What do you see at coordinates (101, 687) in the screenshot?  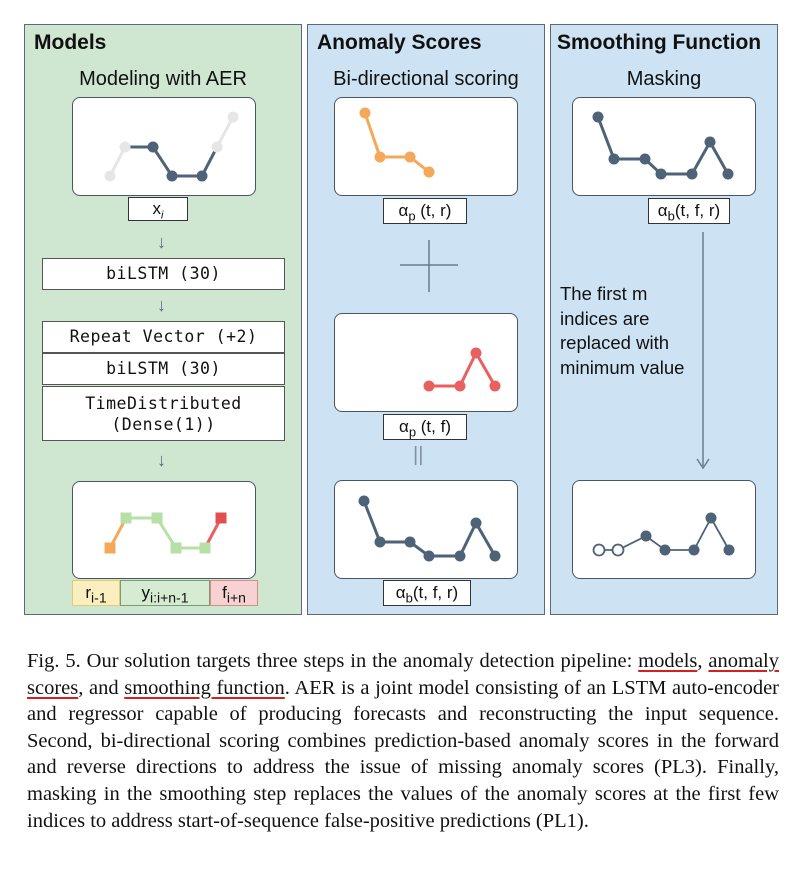 I see `caption-sep: , and` at bounding box center [101, 687].